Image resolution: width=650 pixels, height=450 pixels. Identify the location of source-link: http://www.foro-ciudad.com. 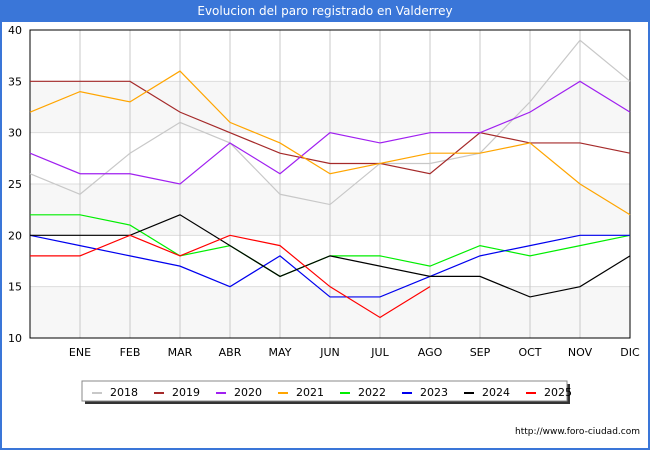
(577, 432).